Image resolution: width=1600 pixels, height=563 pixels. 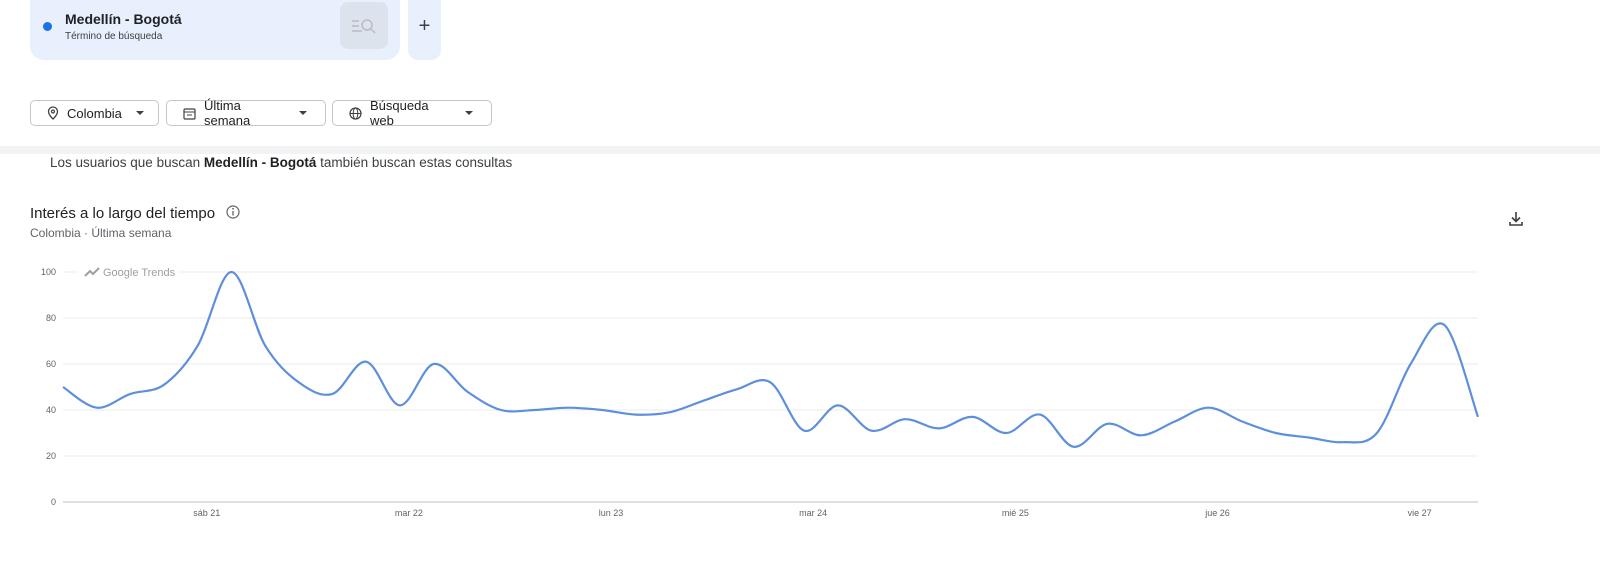 I want to click on search-icon, so click(x=364, y=26).